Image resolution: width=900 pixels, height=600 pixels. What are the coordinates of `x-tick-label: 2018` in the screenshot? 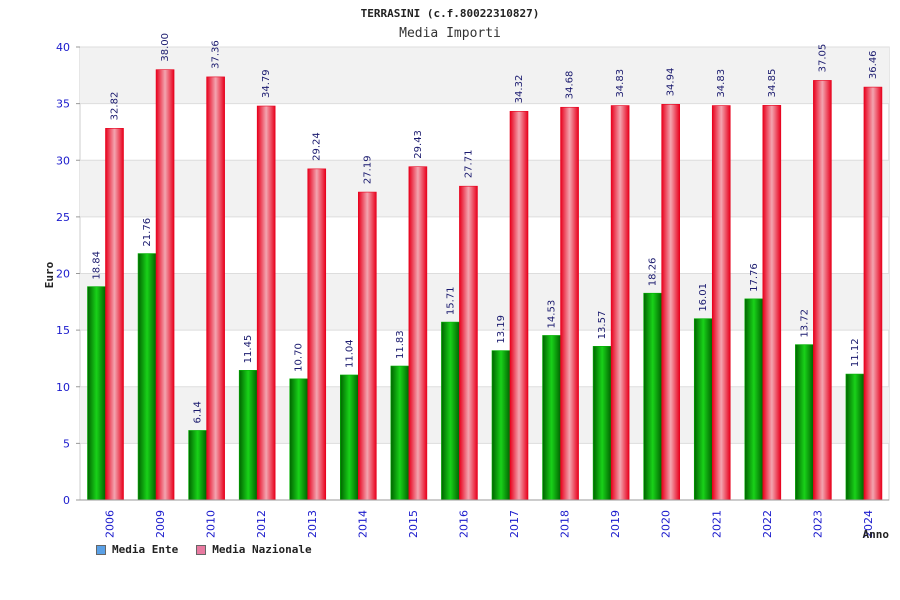 It's located at (565, 524).